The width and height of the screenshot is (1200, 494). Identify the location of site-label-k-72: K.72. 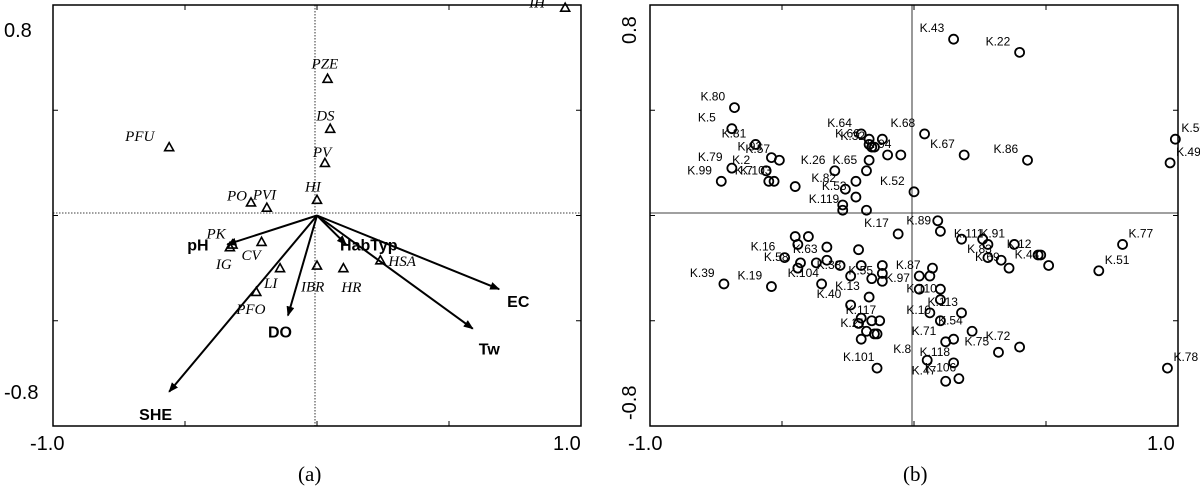
(998, 336).